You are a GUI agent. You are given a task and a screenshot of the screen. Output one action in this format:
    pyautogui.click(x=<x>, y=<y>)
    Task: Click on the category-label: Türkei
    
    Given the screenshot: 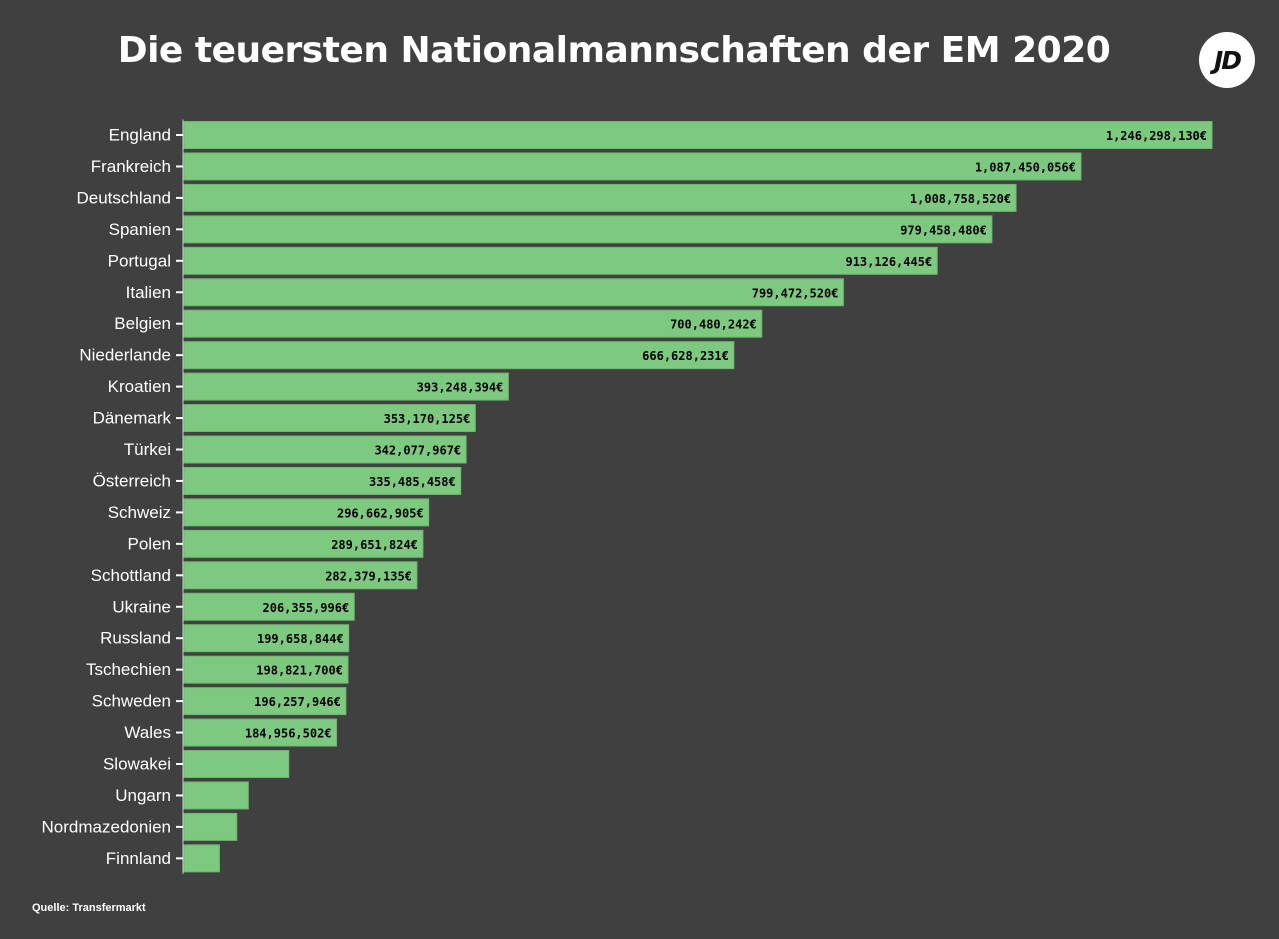 What is the action you would take?
    pyautogui.click(x=147, y=449)
    